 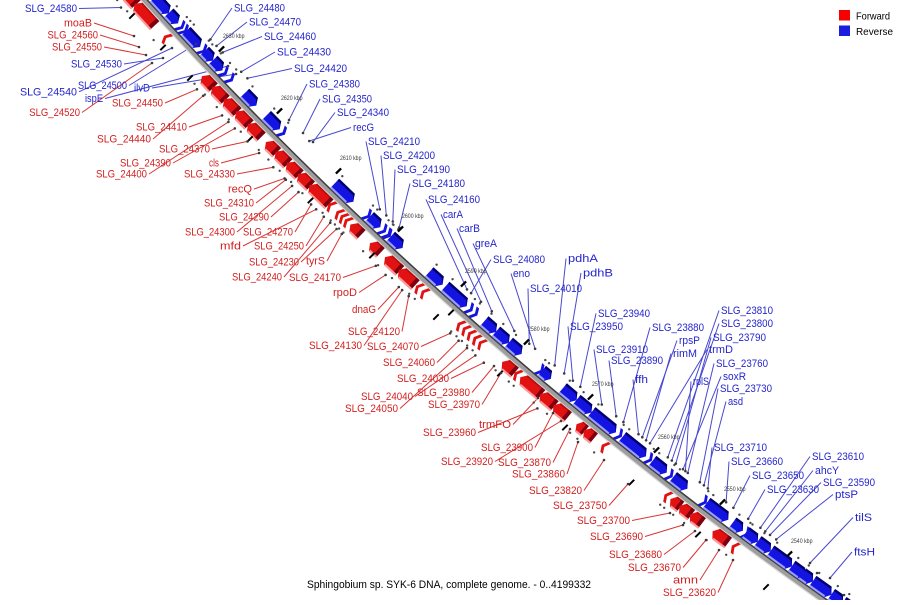 What do you see at coordinates (735, 489) in the screenshot?
I see `svg-text: 2550 kbp` at bounding box center [735, 489].